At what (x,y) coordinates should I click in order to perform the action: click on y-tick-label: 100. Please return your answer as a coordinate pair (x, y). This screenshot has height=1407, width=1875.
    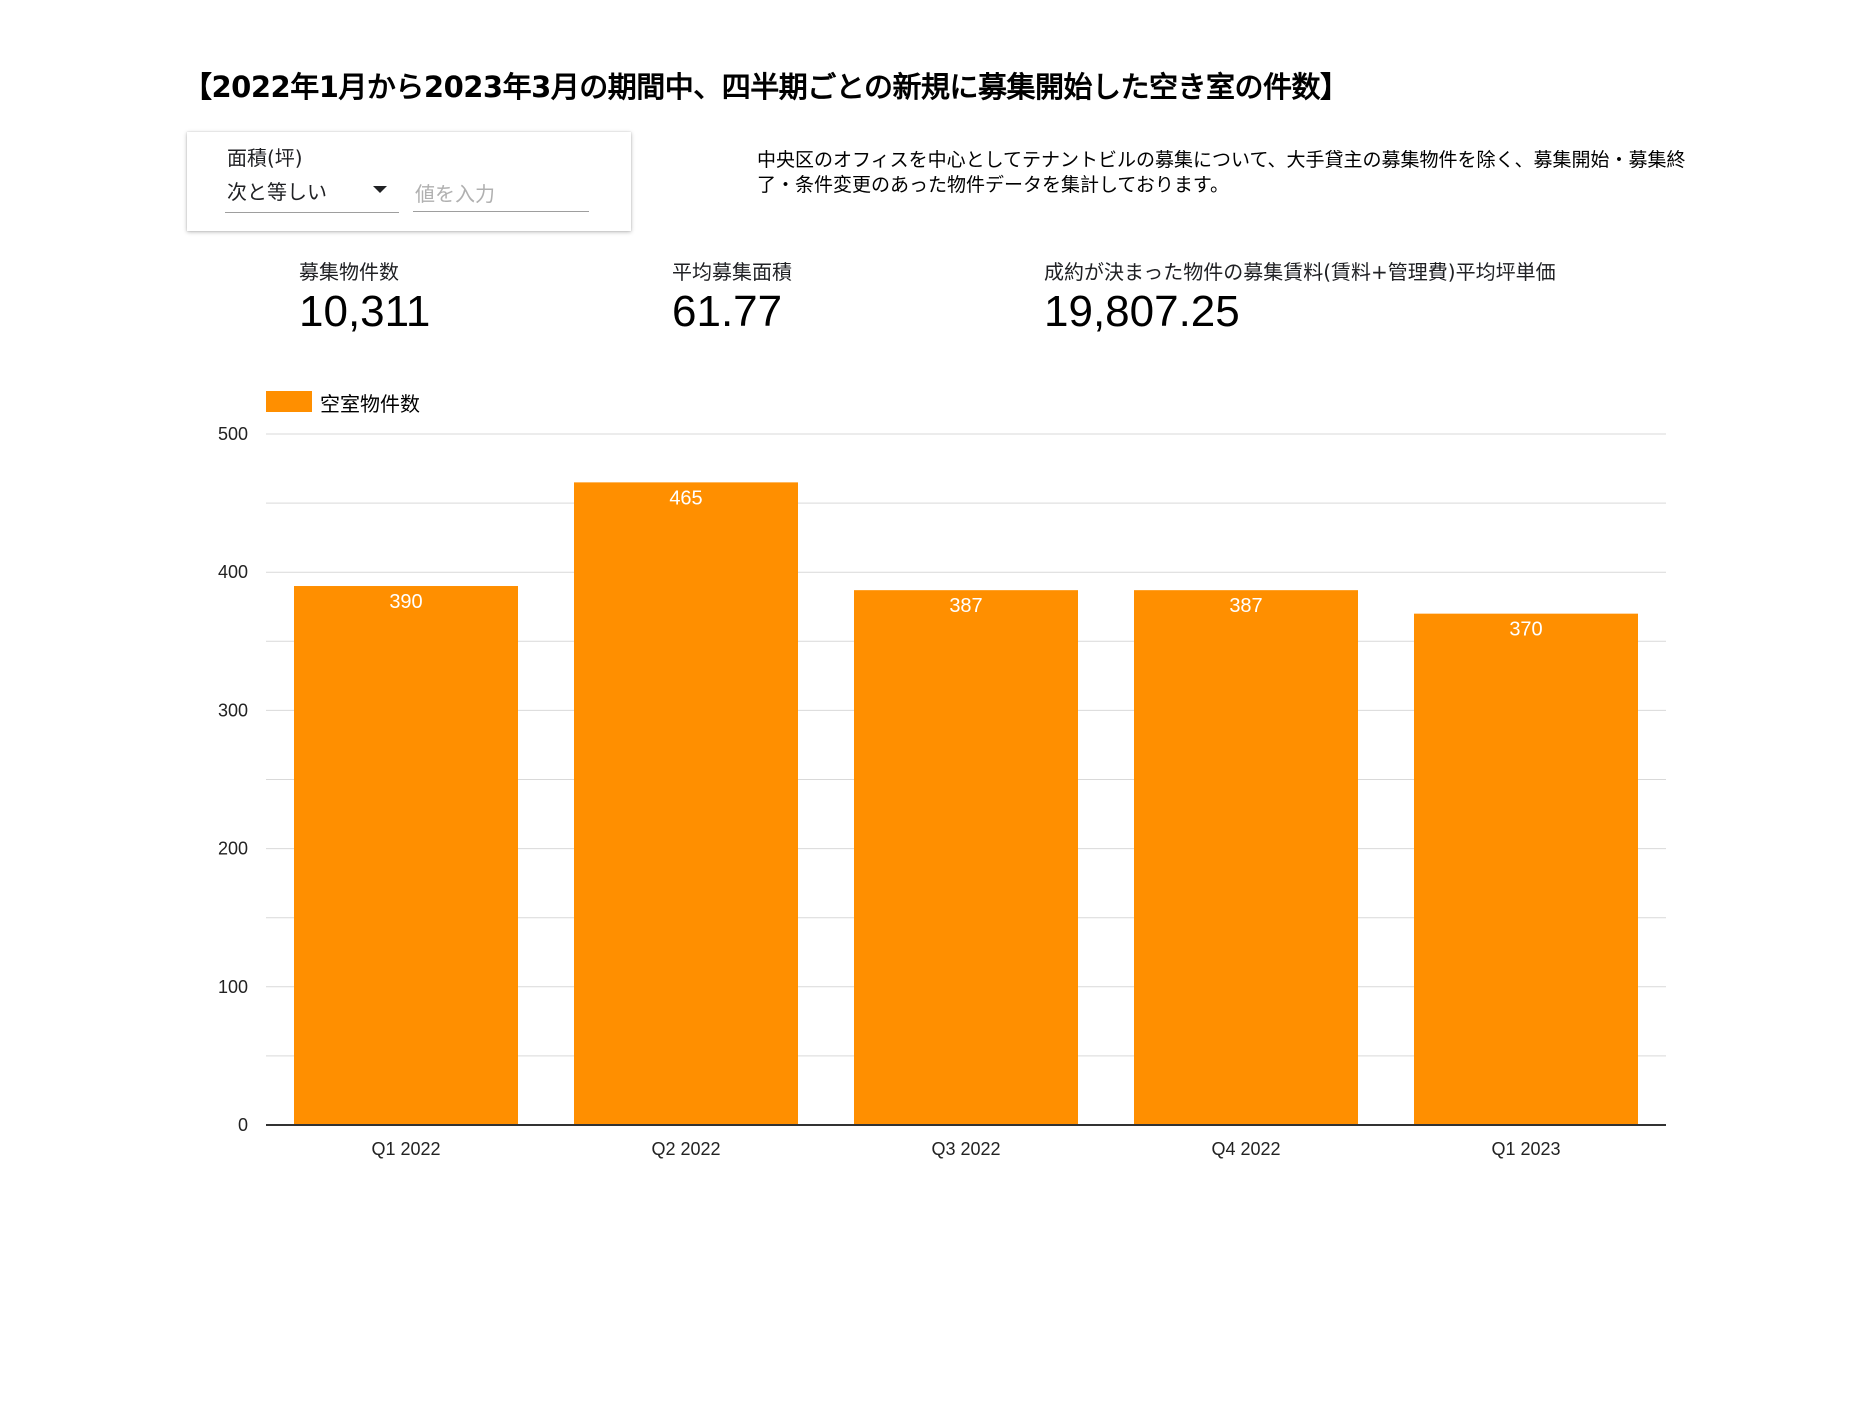
    Looking at the image, I should click on (233, 987).